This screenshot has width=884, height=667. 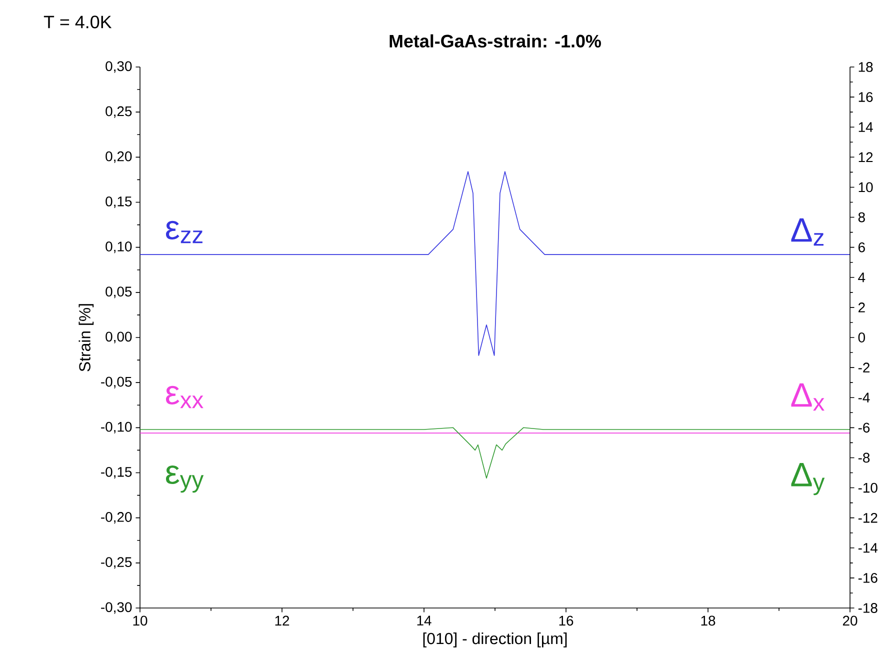 What do you see at coordinates (868, 548) in the screenshot?
I see `y2-tick-label: -14` at bounding box center [868, 548].